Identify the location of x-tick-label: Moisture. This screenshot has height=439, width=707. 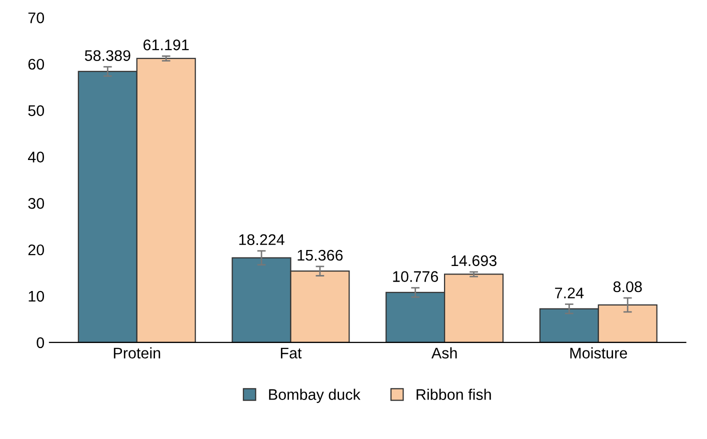
(599, 353).